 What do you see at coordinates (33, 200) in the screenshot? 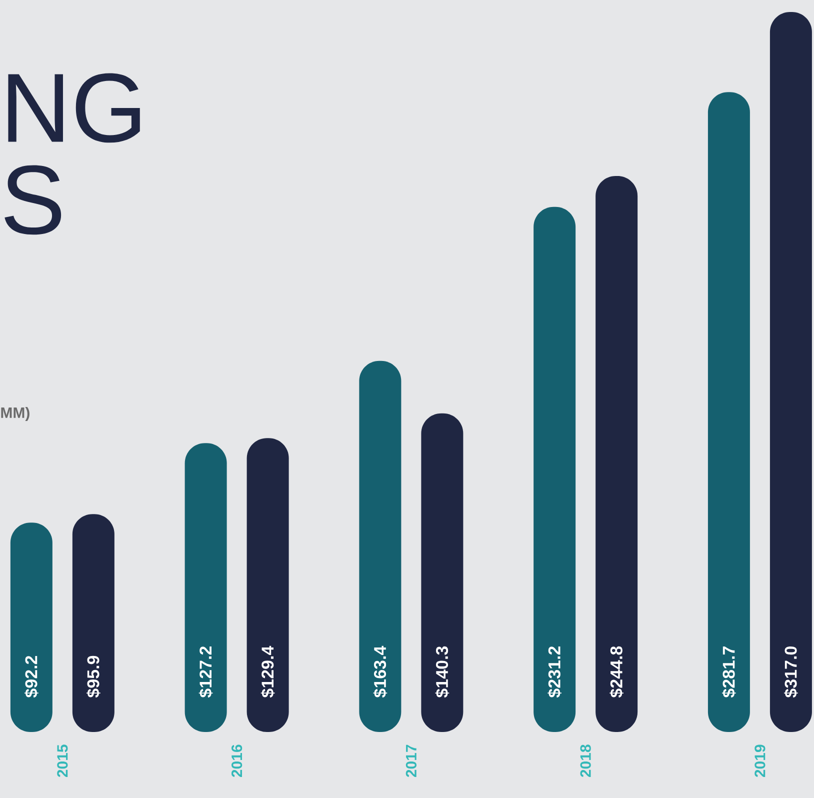
I see `annotation: S` at bounding box center [33, 200].